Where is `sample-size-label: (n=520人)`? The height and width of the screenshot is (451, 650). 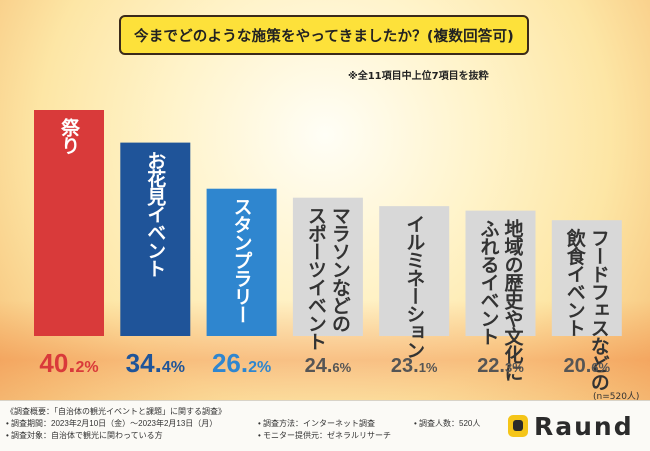 sample-size-label: (n=520人) is located at coordinates (616, 397).